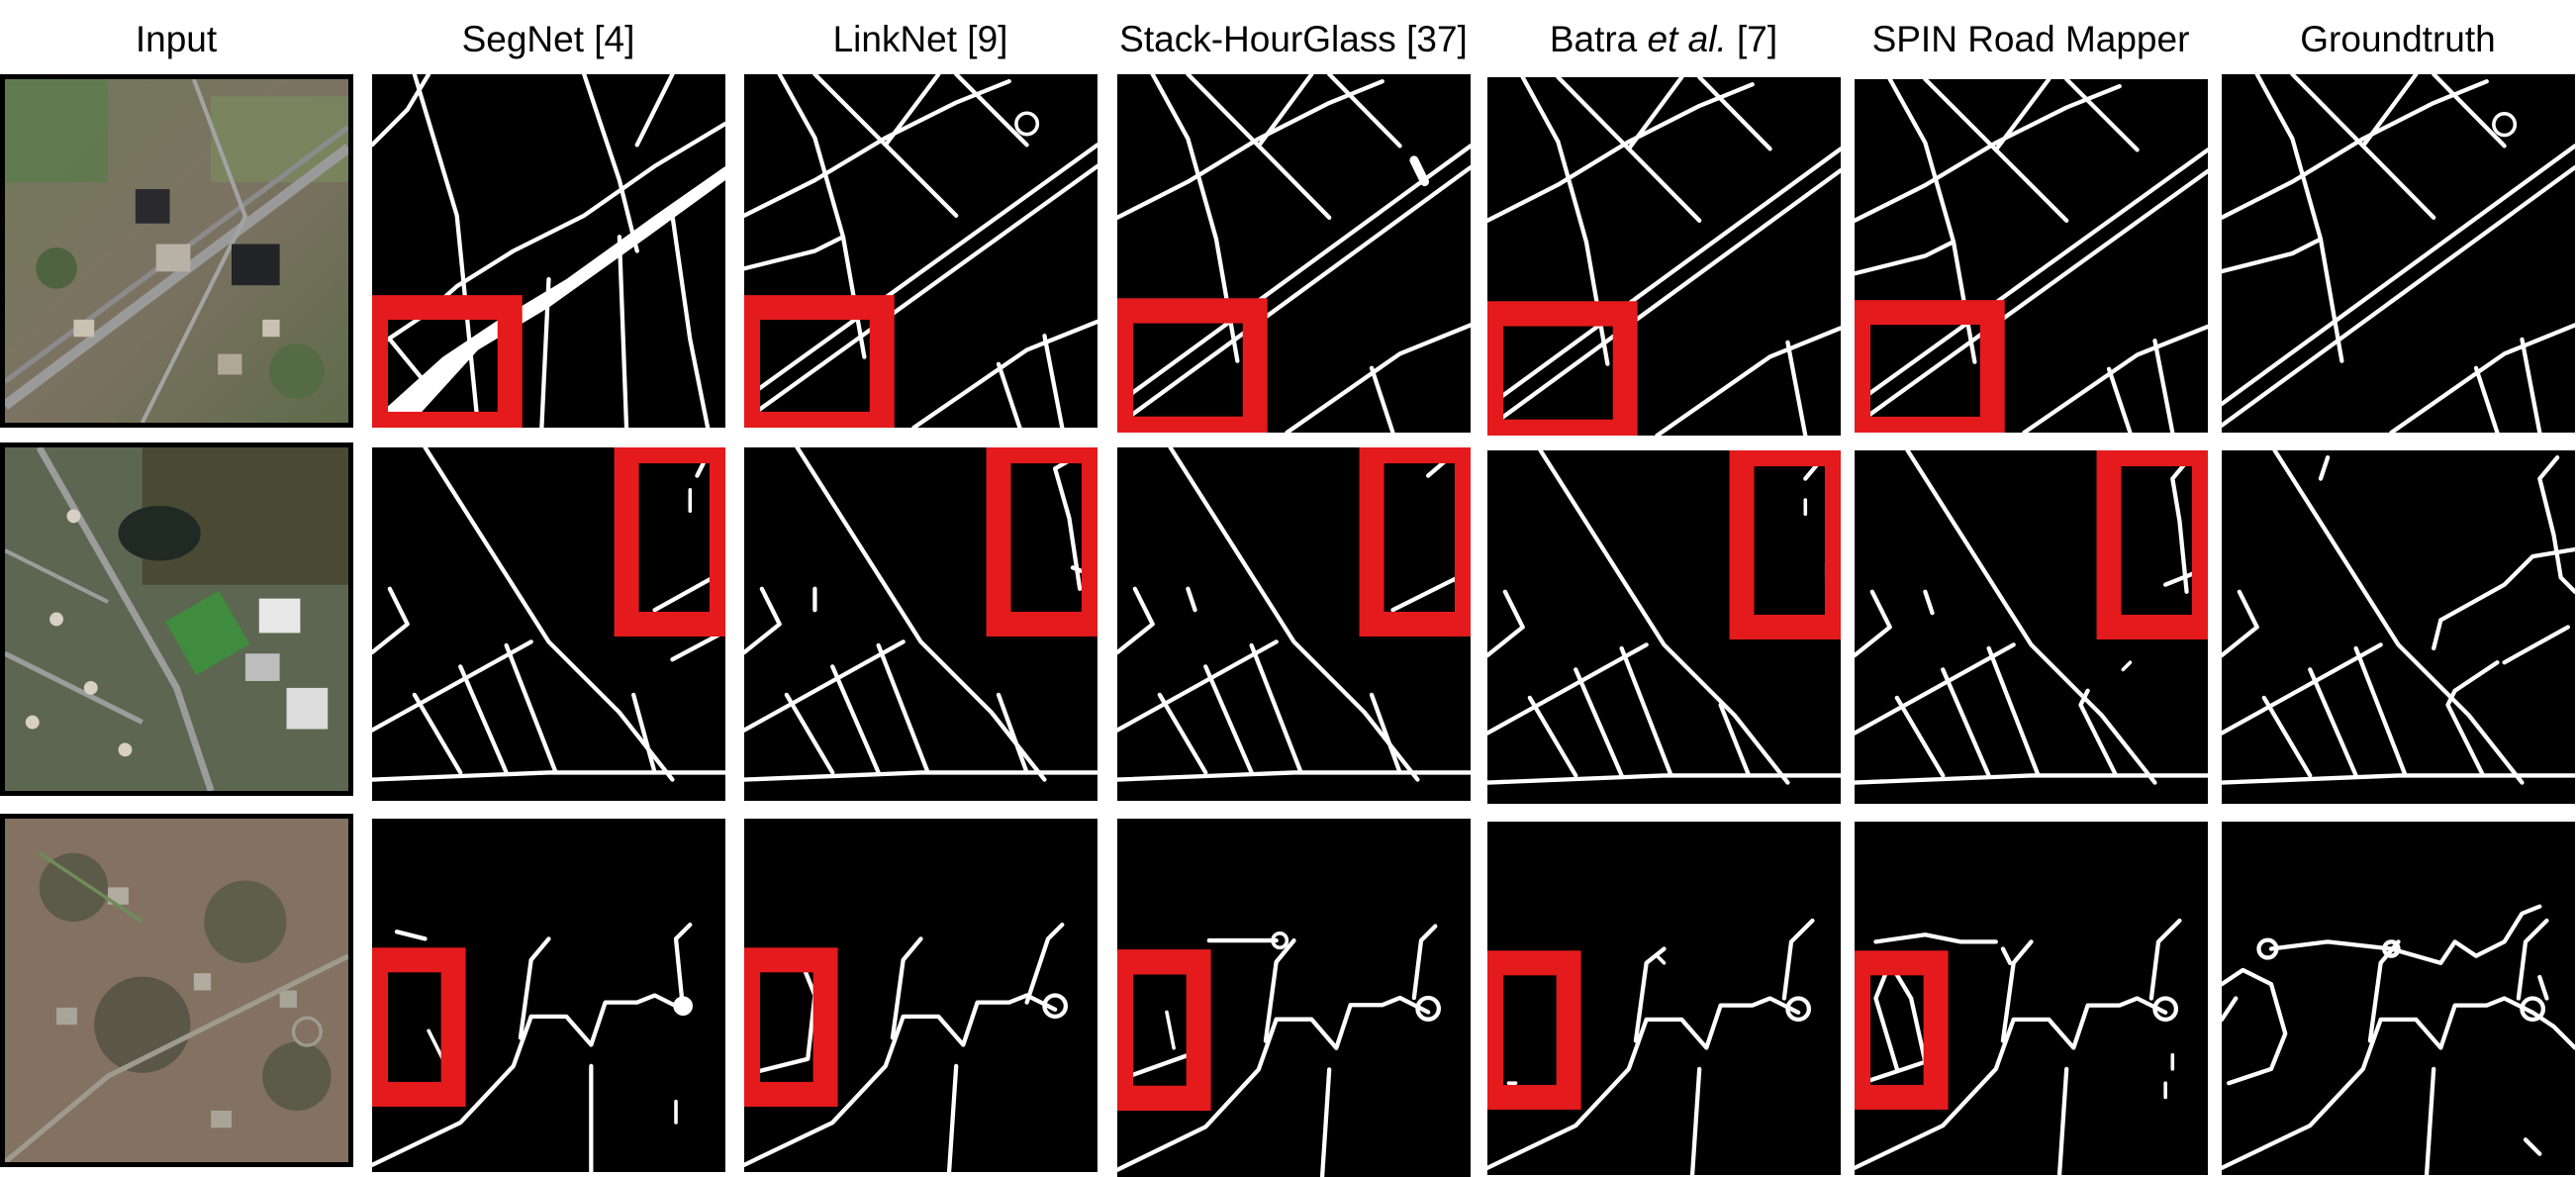  What do you see at coordinates (1599, 39) in the screenshot?
I see `batra-title-prefix: Batra` at bounding box center [1599, 39].